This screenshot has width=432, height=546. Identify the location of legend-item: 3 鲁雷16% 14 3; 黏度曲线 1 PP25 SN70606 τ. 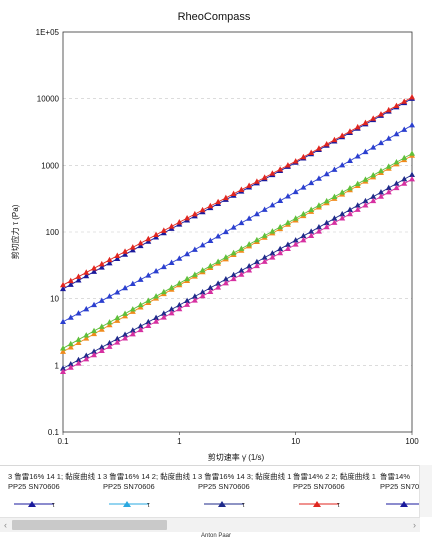
(244, 490).